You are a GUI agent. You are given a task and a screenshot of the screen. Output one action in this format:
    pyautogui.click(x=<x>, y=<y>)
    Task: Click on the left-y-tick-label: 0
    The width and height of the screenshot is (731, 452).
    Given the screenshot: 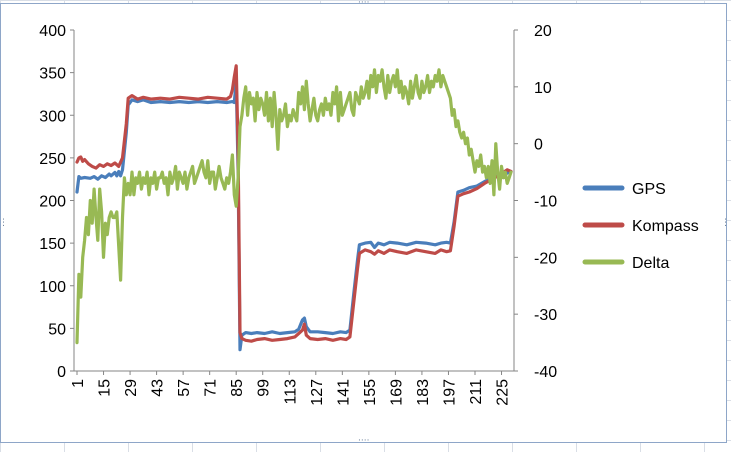 What is the action you would take?
    pyautogui.click(x=61, y=372)
    